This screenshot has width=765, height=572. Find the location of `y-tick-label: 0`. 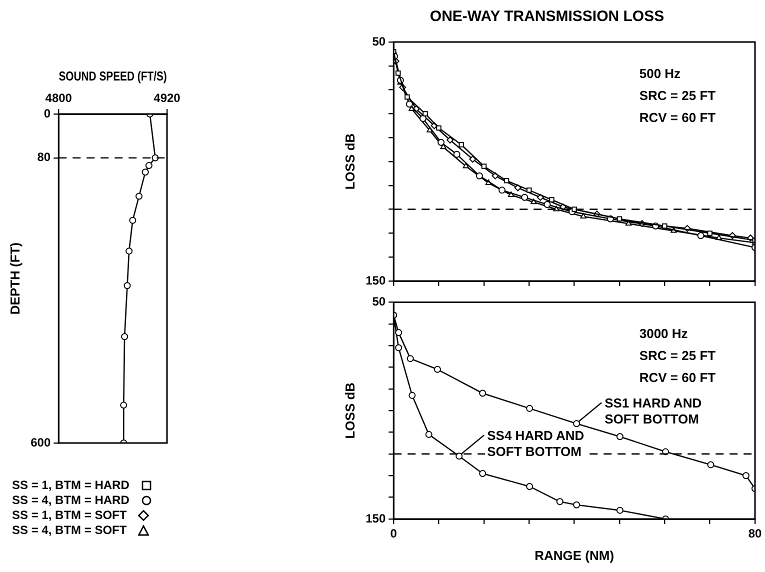

y-tick-label: 0 is located at coordinates (47, 113).